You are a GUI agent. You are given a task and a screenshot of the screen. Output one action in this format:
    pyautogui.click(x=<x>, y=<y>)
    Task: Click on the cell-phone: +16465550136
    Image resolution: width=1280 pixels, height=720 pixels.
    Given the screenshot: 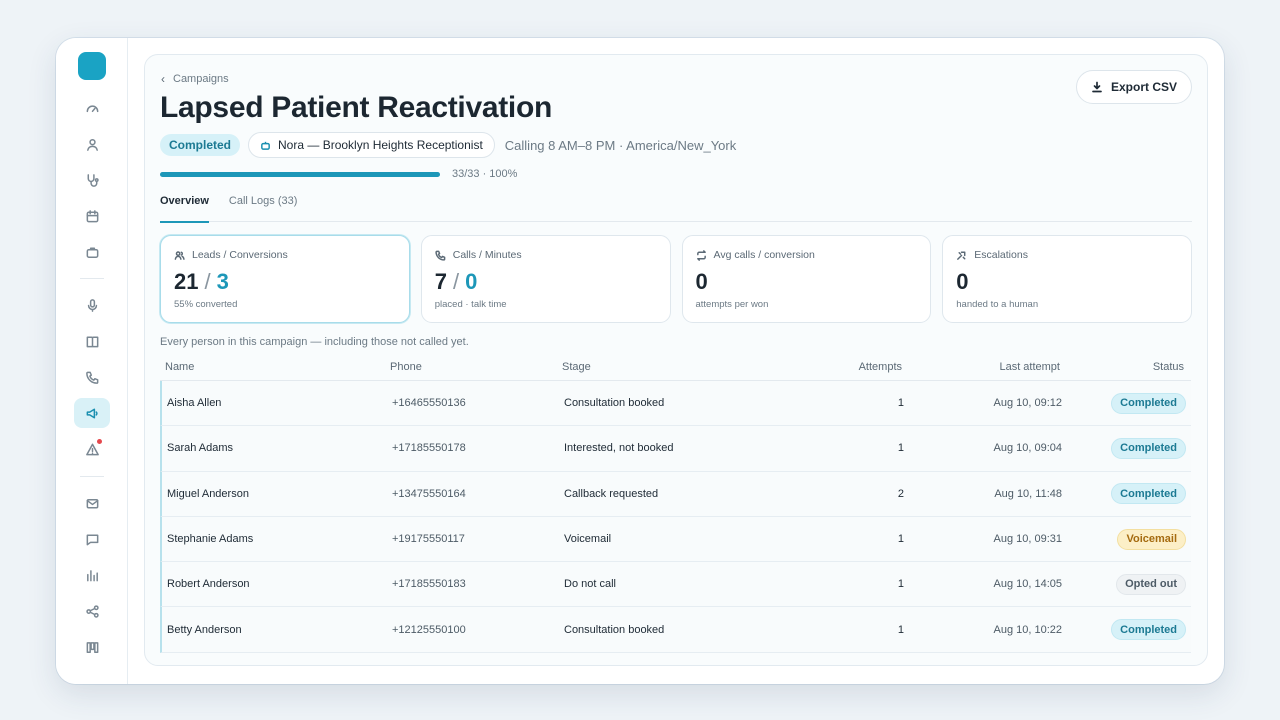 What is the action you would take?
    pyautogui.click(x=429, y=403)
    